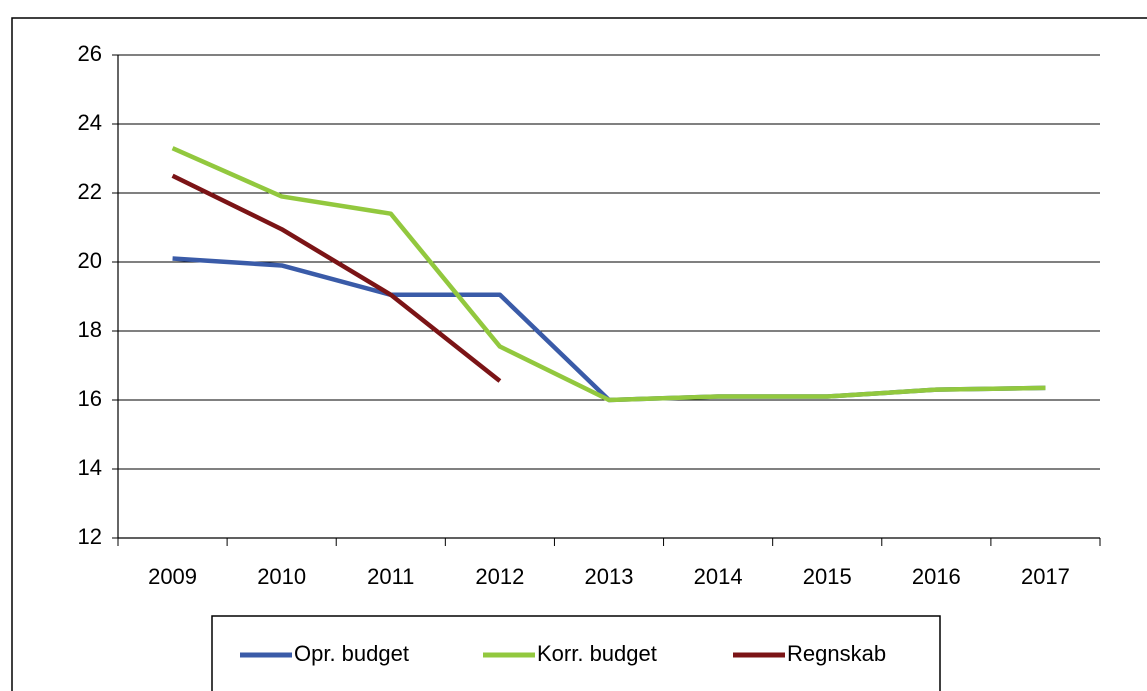  Describe the element at coordinates (281, 576) in the screenshot. I see `x-tick-label: 2010` at that location.